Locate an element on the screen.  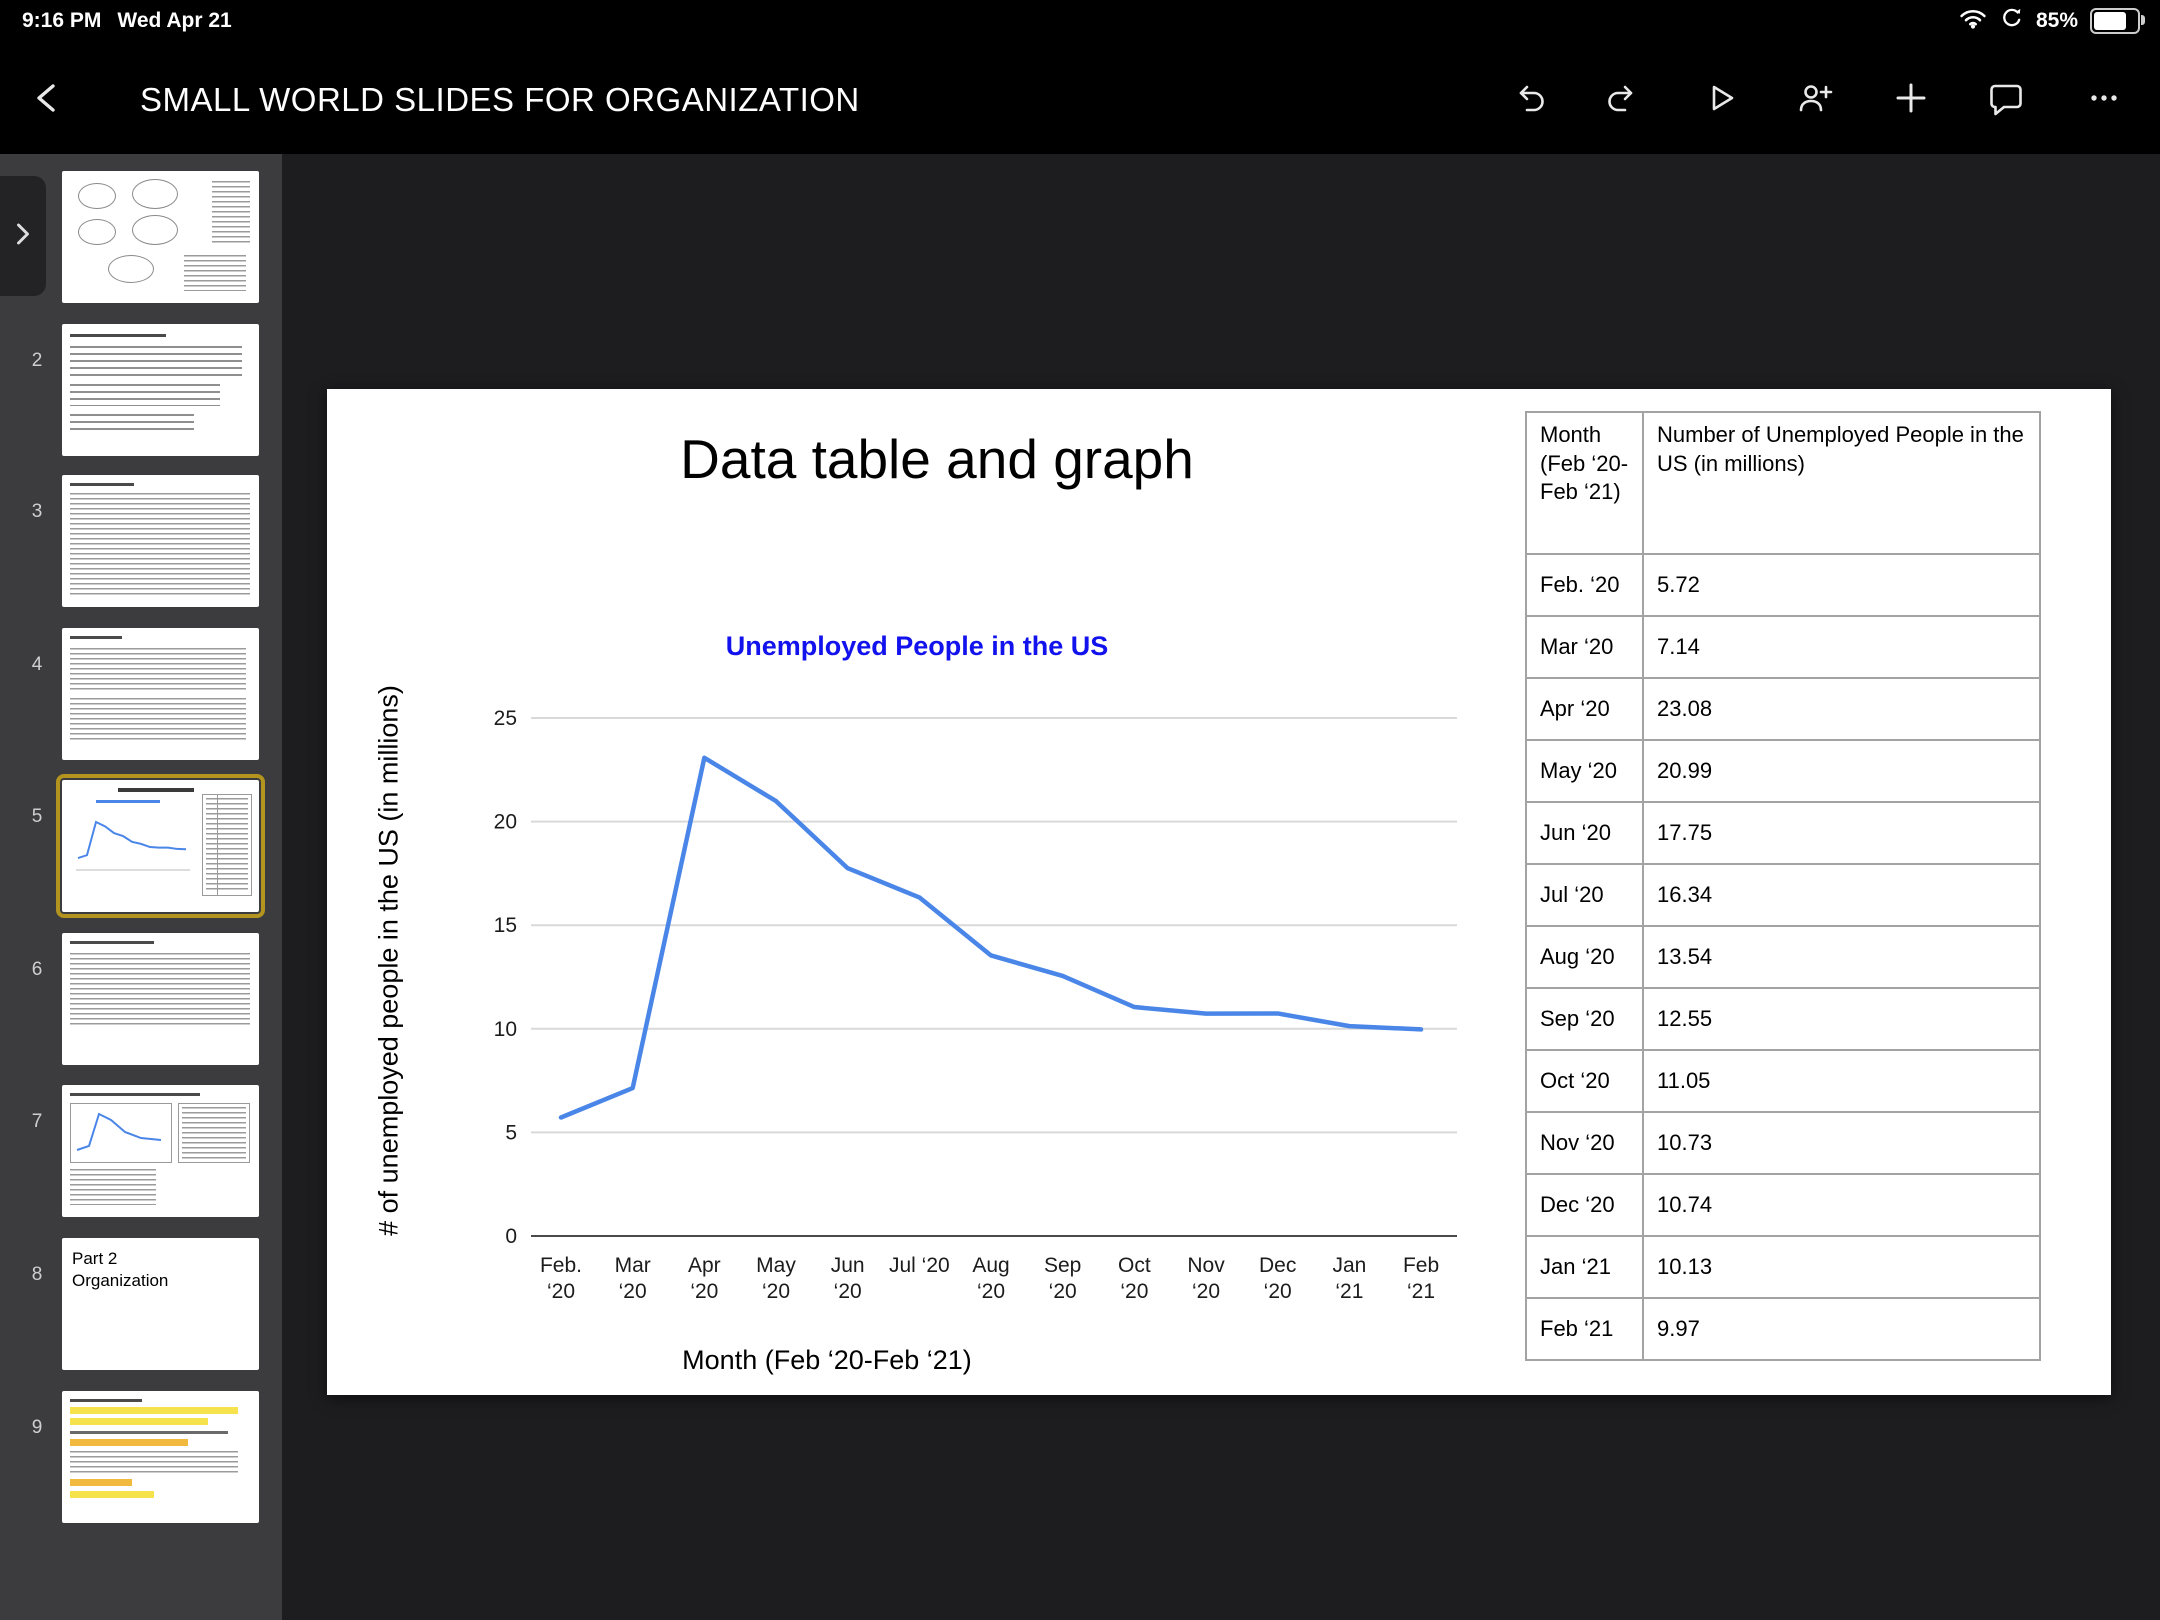
svg-text: 0 is located at coordinates (511, 1236).